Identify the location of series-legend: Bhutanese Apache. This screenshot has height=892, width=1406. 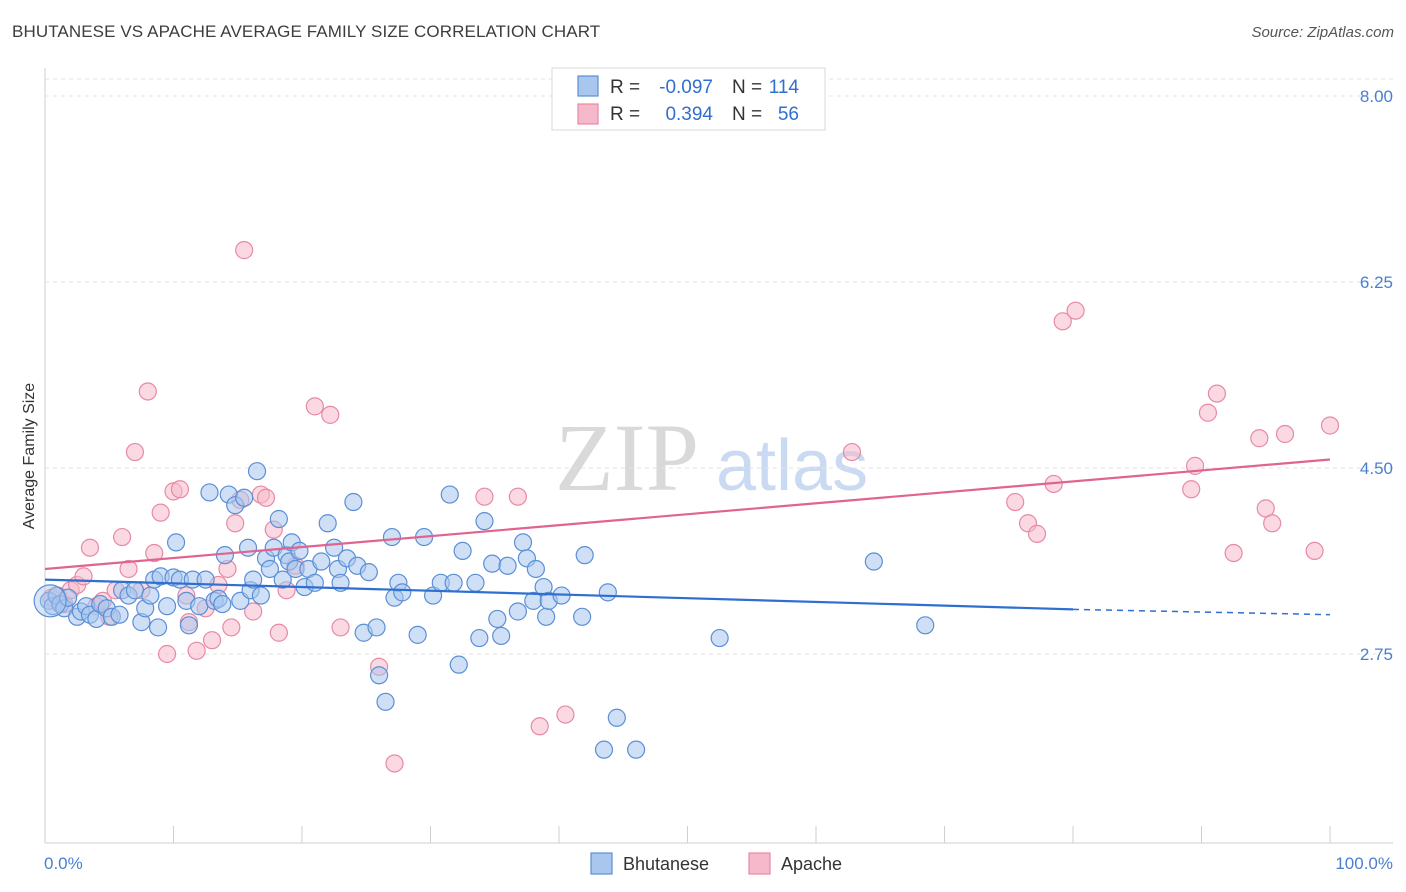
(716, 863).